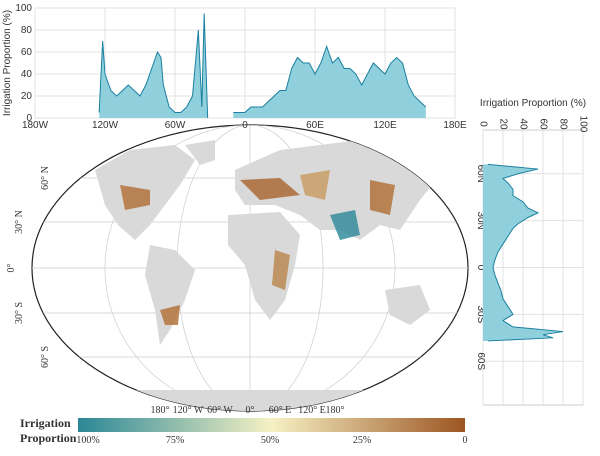 This screenshot has width=600, height=456. Describe the element at coordinates (582, 124) in the screenshot. I see `x-tick-label: 100` at that location.